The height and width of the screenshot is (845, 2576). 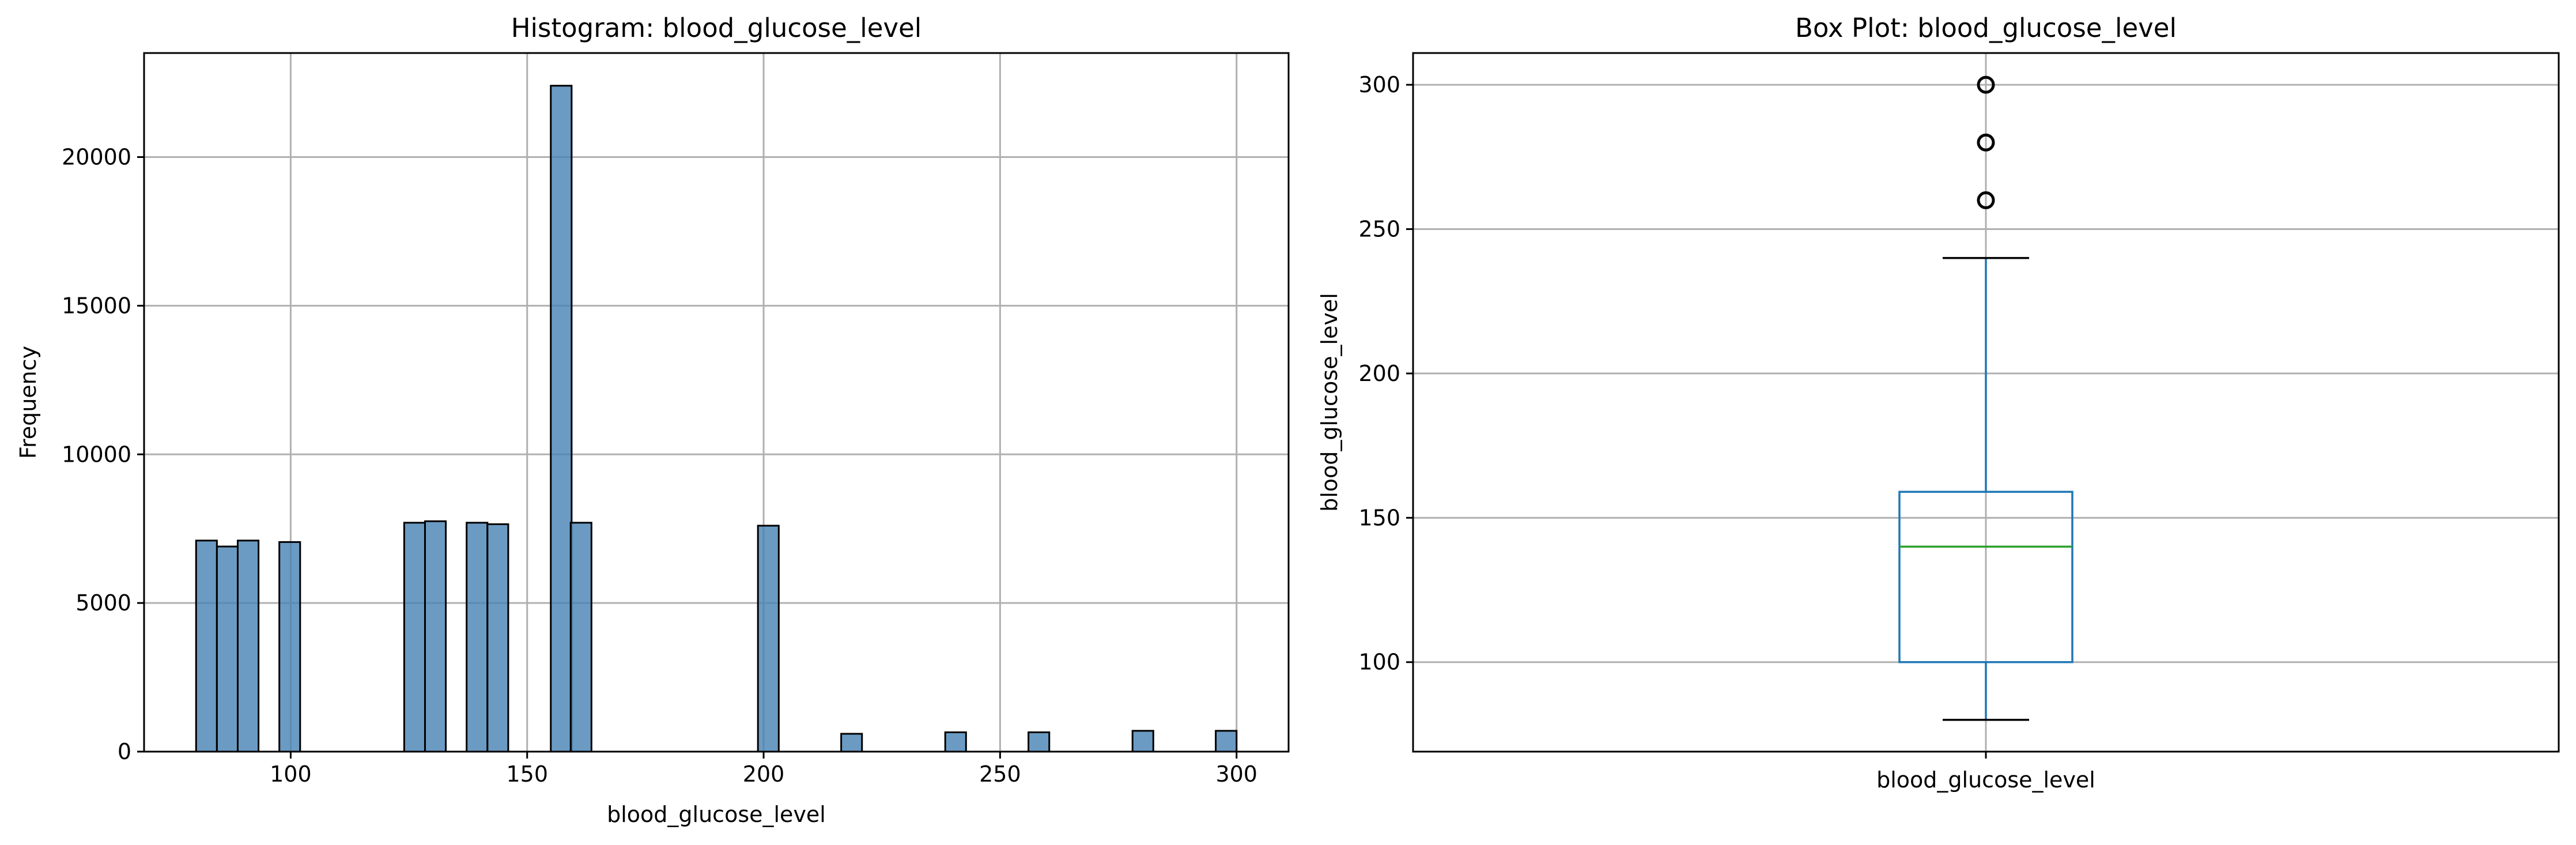 I want to click on histogram-x-tick-label: 100, so click(x=291, y=774).